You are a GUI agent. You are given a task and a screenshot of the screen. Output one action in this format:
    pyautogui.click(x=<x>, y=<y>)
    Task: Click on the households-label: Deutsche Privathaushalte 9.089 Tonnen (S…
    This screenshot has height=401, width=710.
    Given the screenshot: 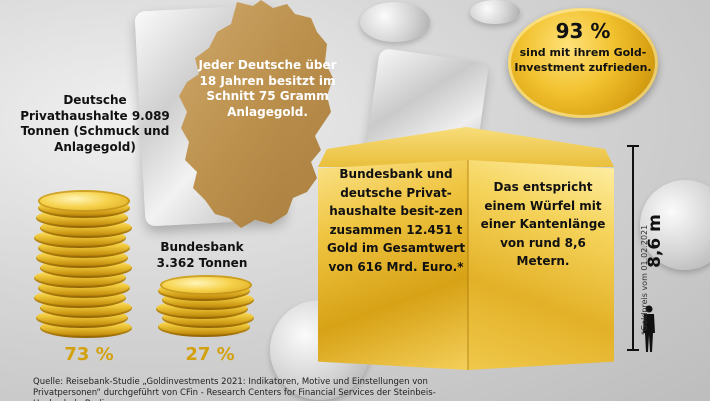 What is the action you would take?
    pyautogui.click(x=95, y=123)
    